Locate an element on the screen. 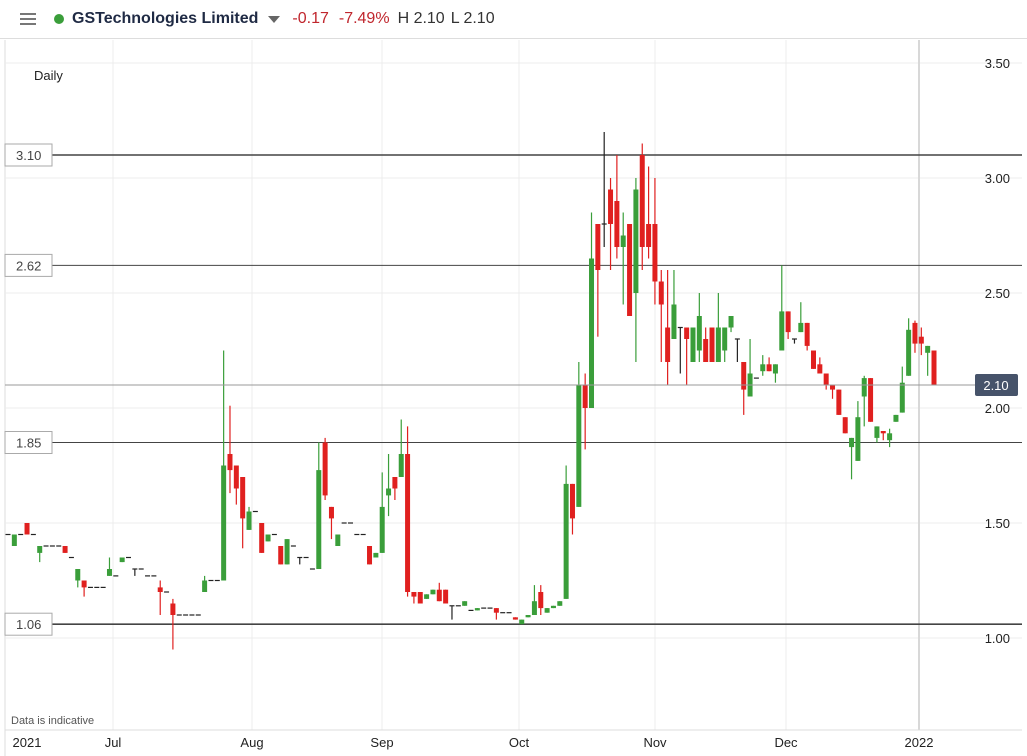 This screenshot has width=1027, height=756. instrument-dropdown-caret-icon is located at coordinates (274, 19).